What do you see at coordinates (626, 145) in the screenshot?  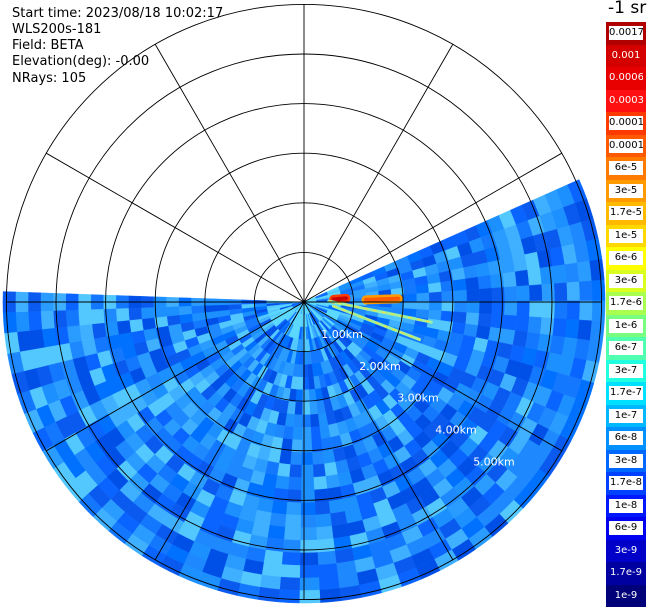 I see `colorbar-swatch: 0.0001` at bounding box center [626, 145].